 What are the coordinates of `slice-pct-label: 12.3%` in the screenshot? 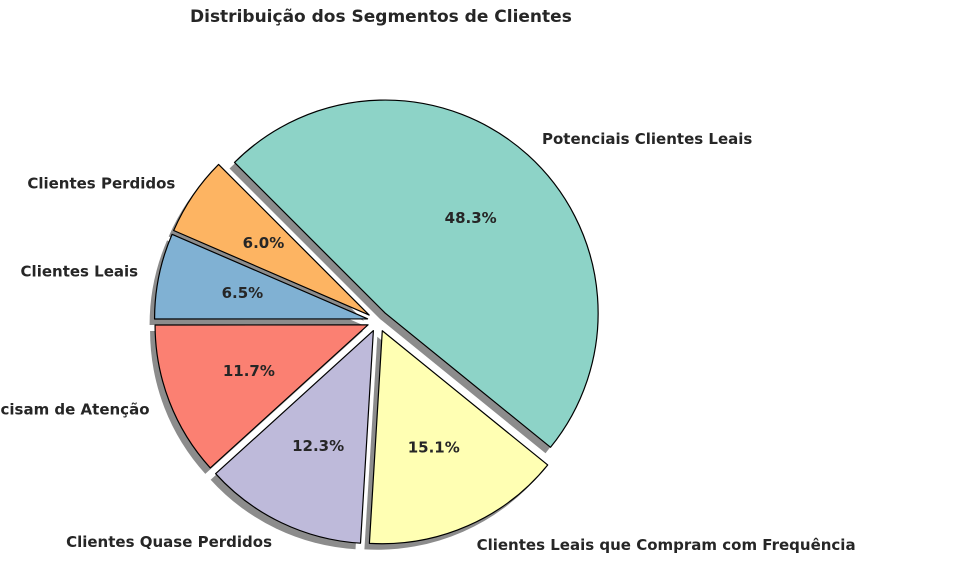 It's located at (318, 446).